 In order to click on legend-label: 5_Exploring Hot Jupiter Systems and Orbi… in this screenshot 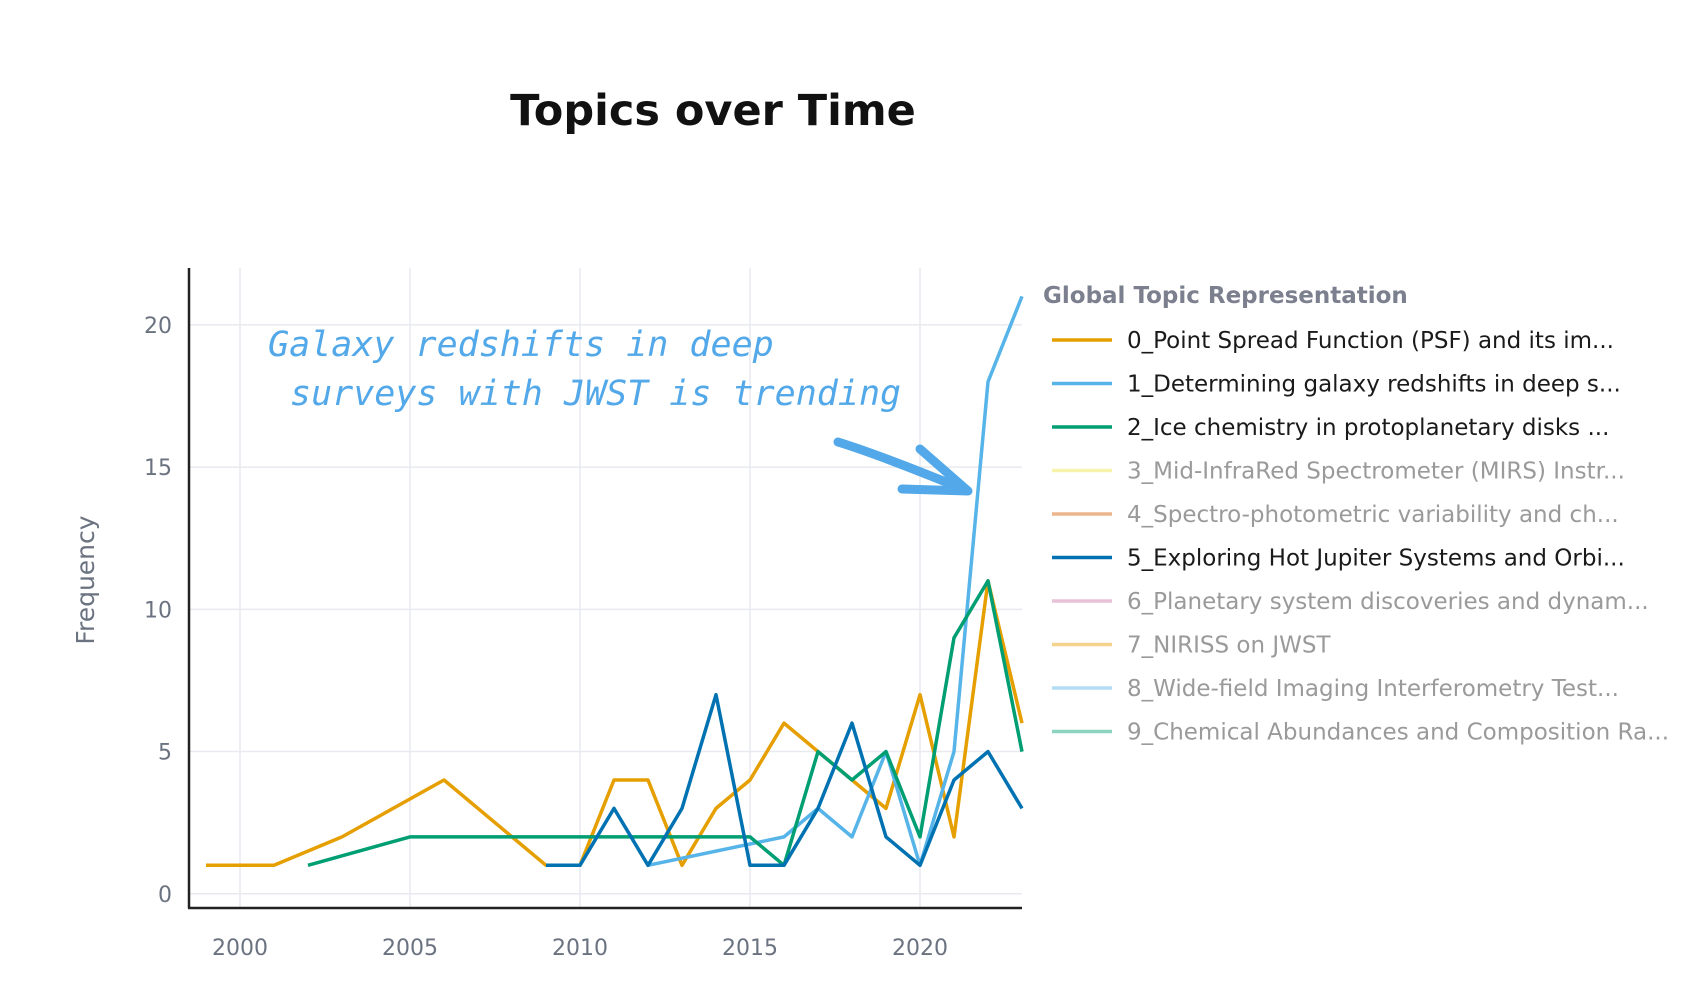, I will do `click(1376, 559)`.